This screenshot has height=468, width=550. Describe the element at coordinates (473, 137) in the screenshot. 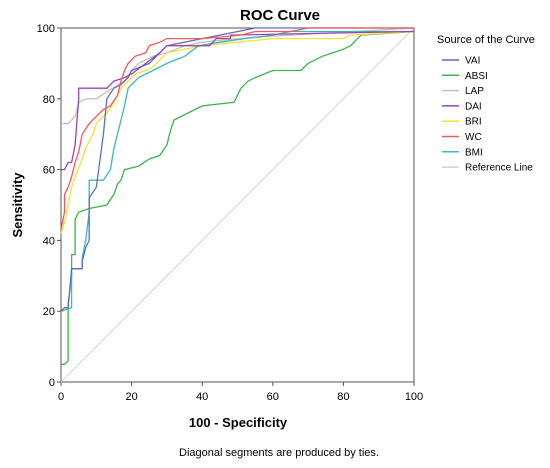

I see `legend-label: WC` at that location.